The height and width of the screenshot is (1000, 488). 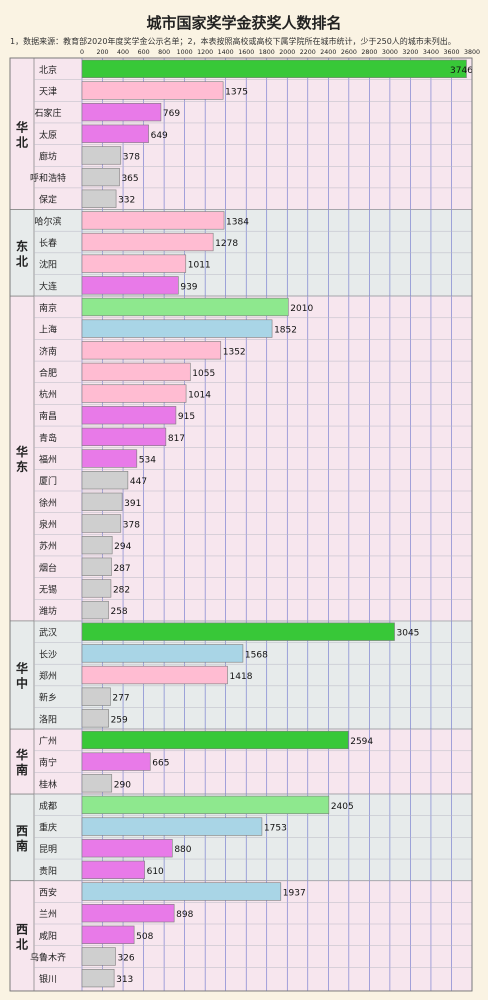 I want to click on city-label: 郑州, so click(x=48, y=676).